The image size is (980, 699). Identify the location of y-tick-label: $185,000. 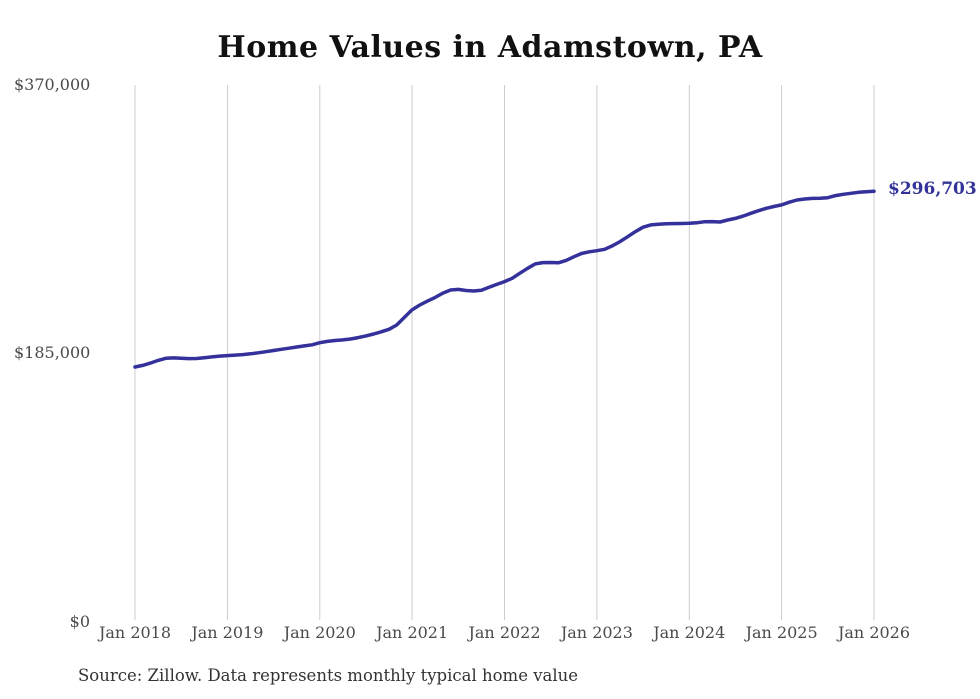
(52, 353).